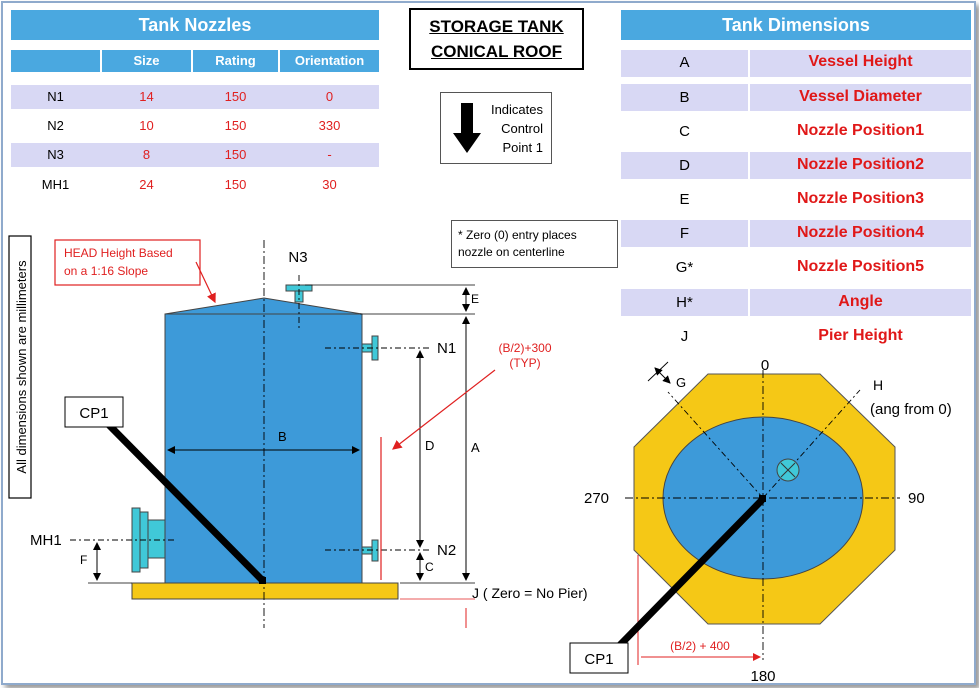 This screenshot has width=979, height=688. Describe the element at coordinates (329, 184) in the screenshot. I see `nozzle-orientation: 30` at that location.